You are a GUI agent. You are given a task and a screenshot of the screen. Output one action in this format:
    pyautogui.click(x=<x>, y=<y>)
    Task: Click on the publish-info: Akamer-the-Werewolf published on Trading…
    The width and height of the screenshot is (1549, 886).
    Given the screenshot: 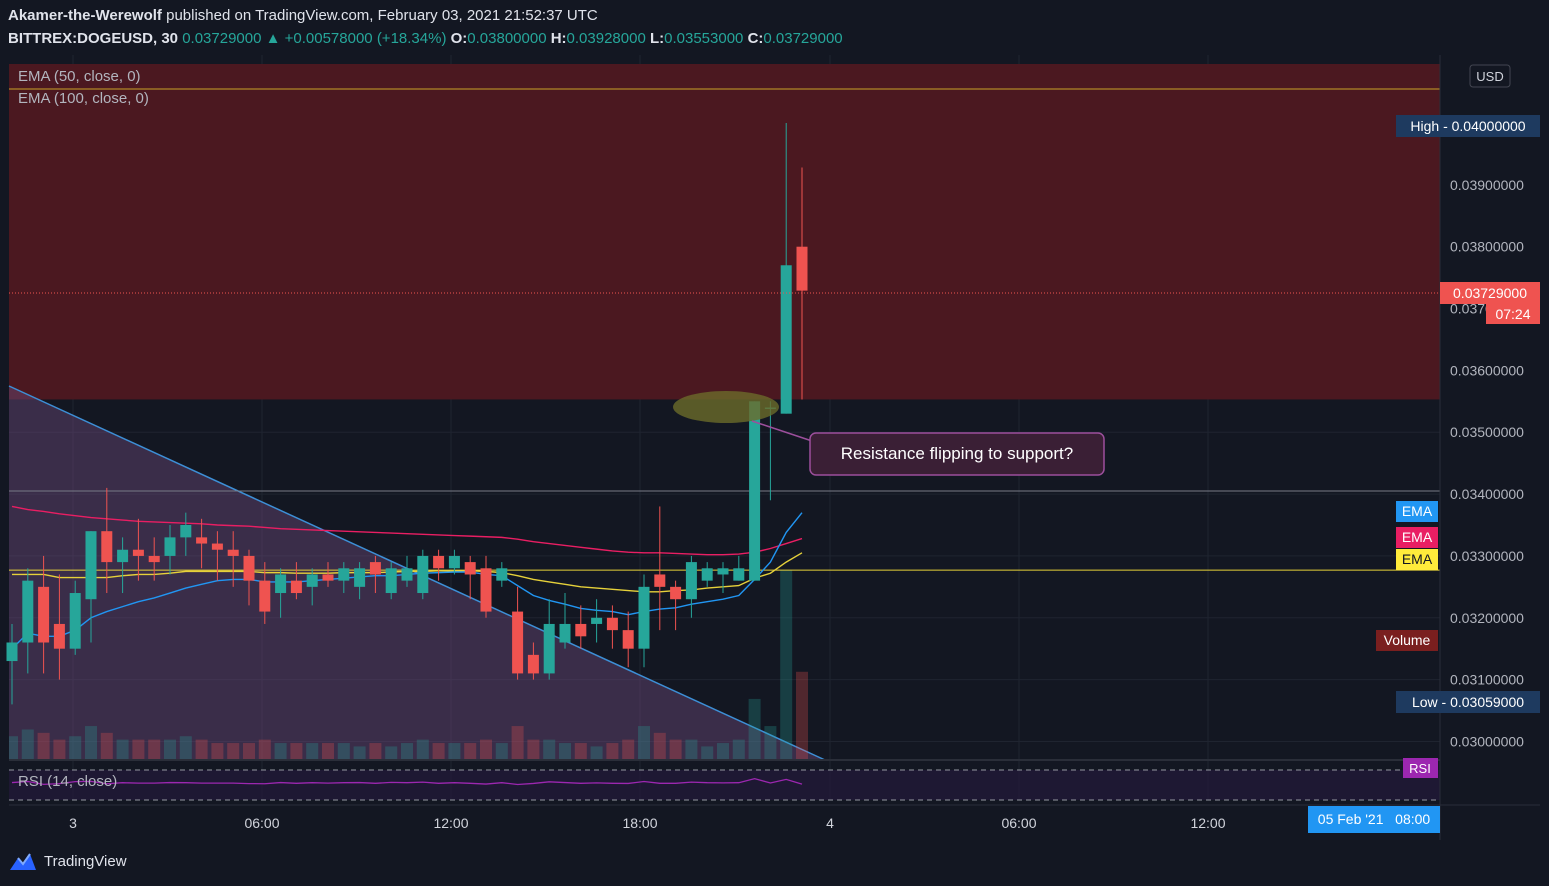 What is the action you would take?
    pyautogui.click(x=303, y=15)
    